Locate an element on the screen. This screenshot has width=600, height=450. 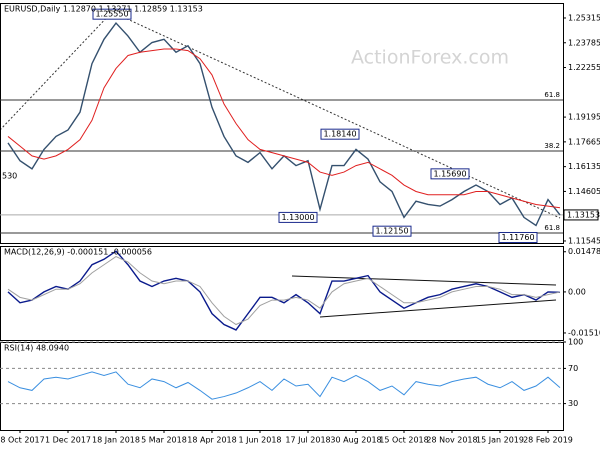
y-tick-label: 1.16135 is located at coordinates (584, 166).